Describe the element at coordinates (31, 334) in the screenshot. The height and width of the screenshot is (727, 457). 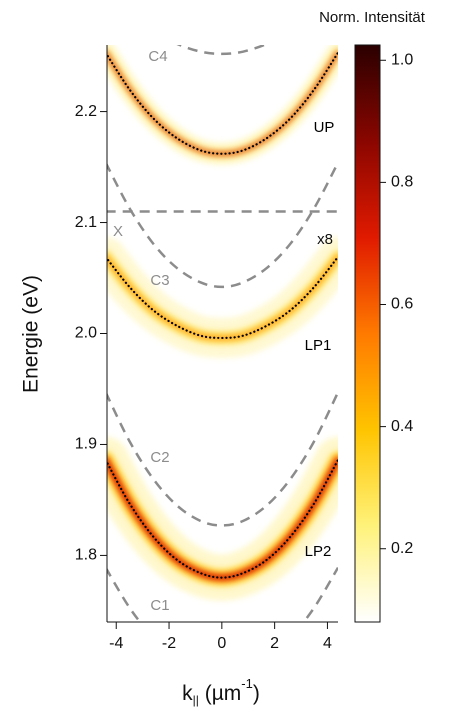
I see `y-axis-label: Energie (eV)` at that location.